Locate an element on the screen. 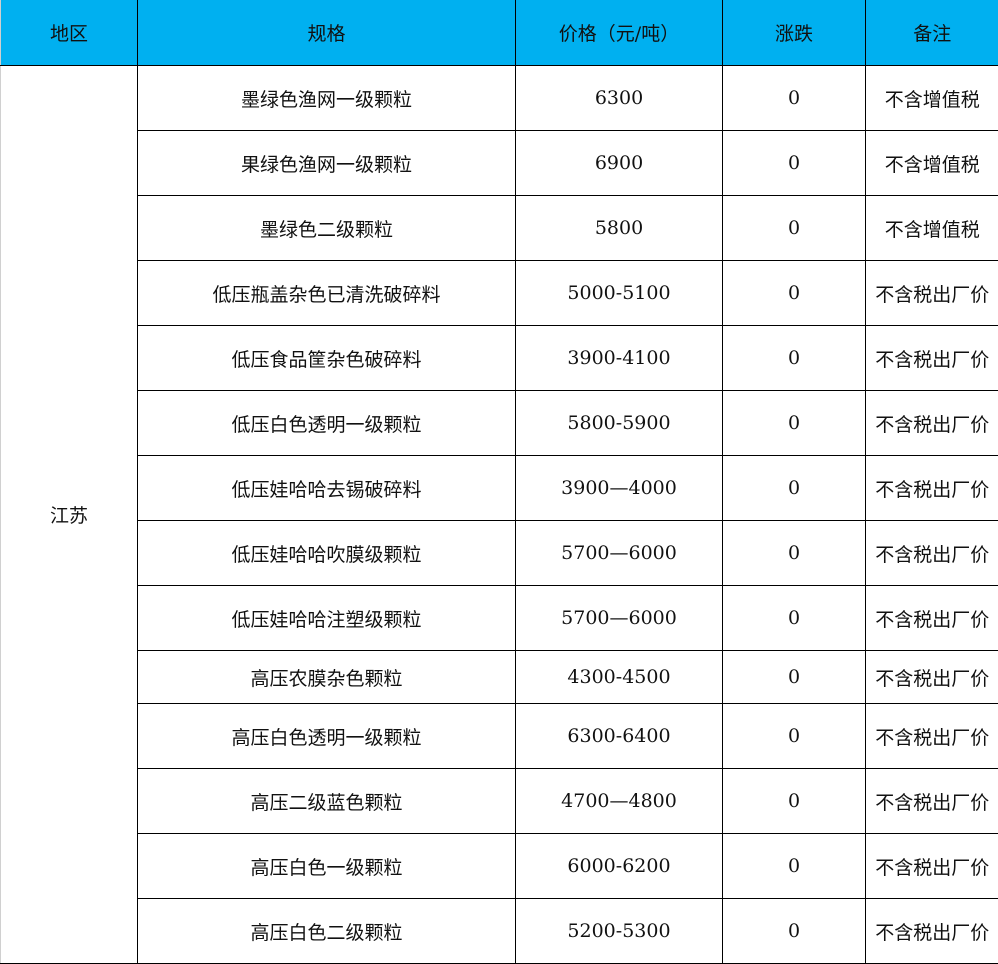  region-cell: 江苏 is located at coordinates (69, 514).